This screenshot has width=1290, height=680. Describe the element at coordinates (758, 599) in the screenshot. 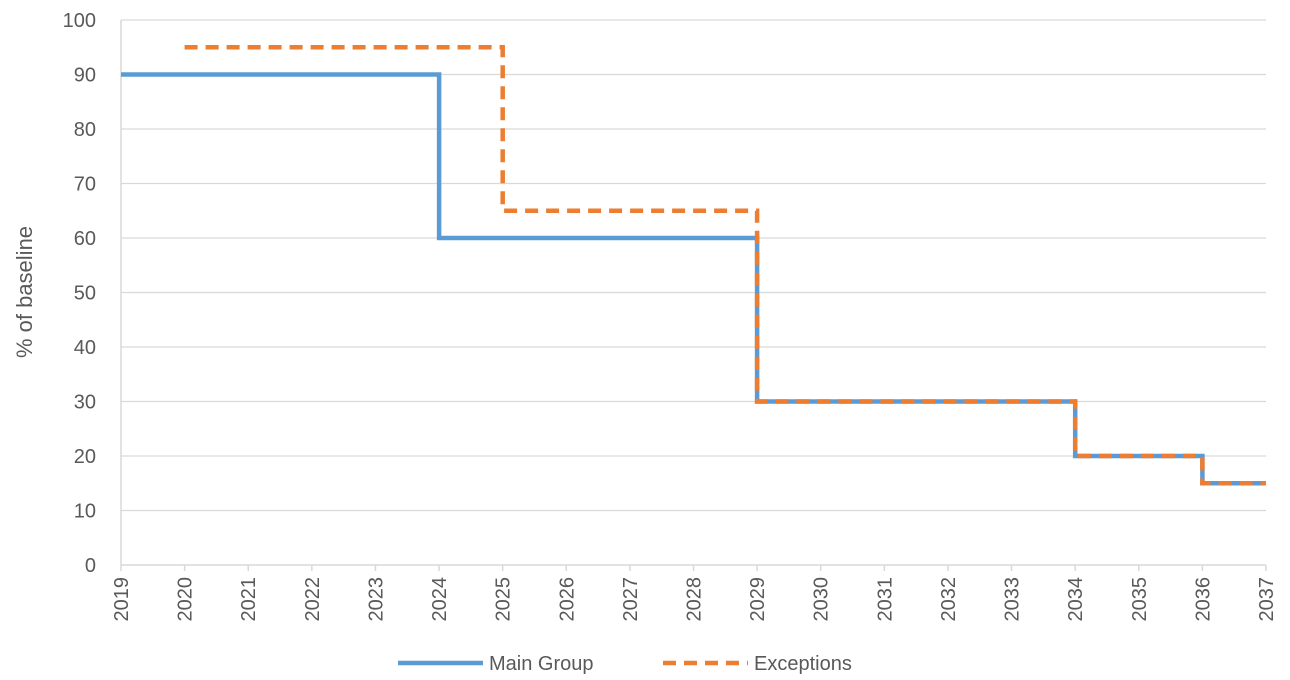

I see `x-tick-label: 2029` at that location.